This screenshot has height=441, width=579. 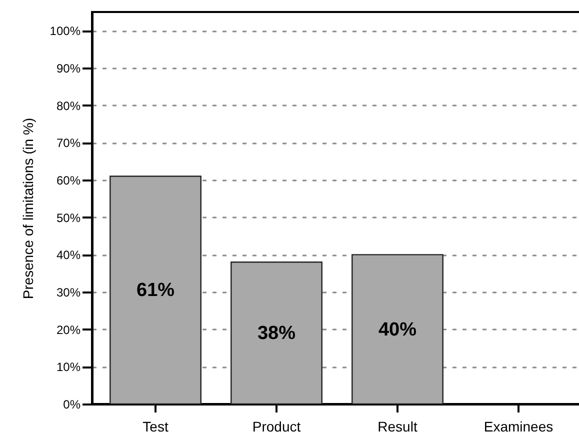 What do you see at coordinates (65, 31) in the screenshot?
I see `y-tick-label: 100%` at bounding box center [65, 31].